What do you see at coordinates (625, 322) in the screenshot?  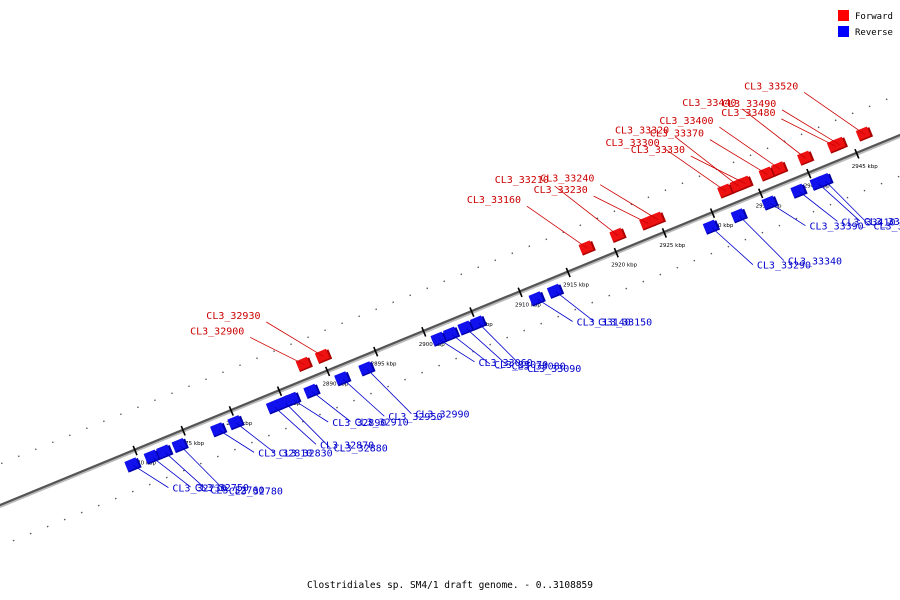 I see `reverse-gene-label: CL3_33150` at bounding box center [625, 322].